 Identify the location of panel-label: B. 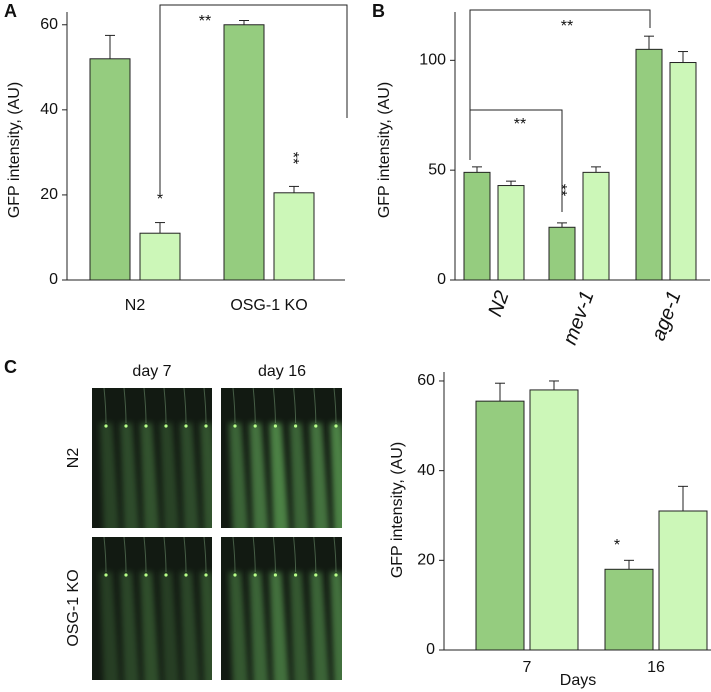
(378, 11).